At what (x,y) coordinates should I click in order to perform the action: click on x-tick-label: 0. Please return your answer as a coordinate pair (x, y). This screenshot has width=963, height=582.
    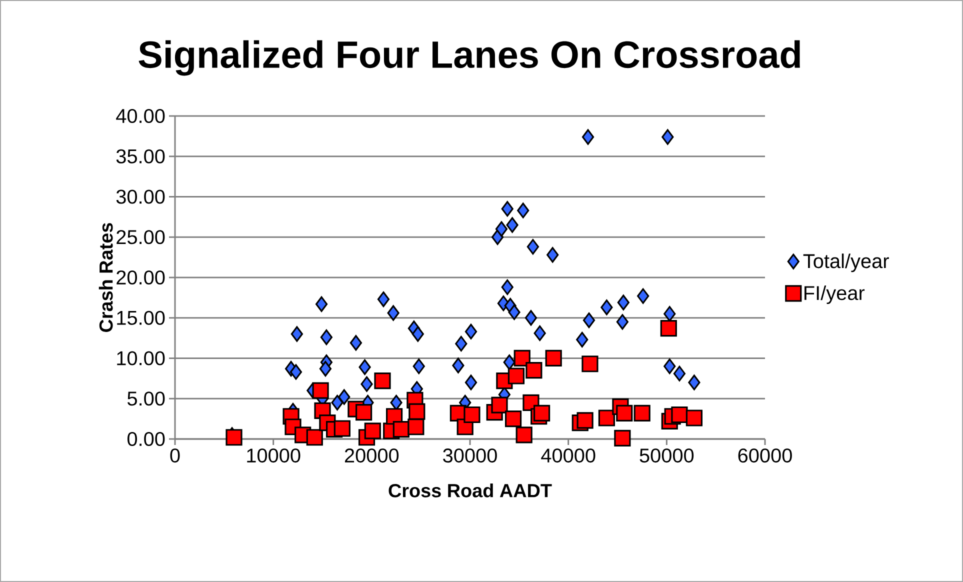
    Looking at the image, I should click on (175, 455).